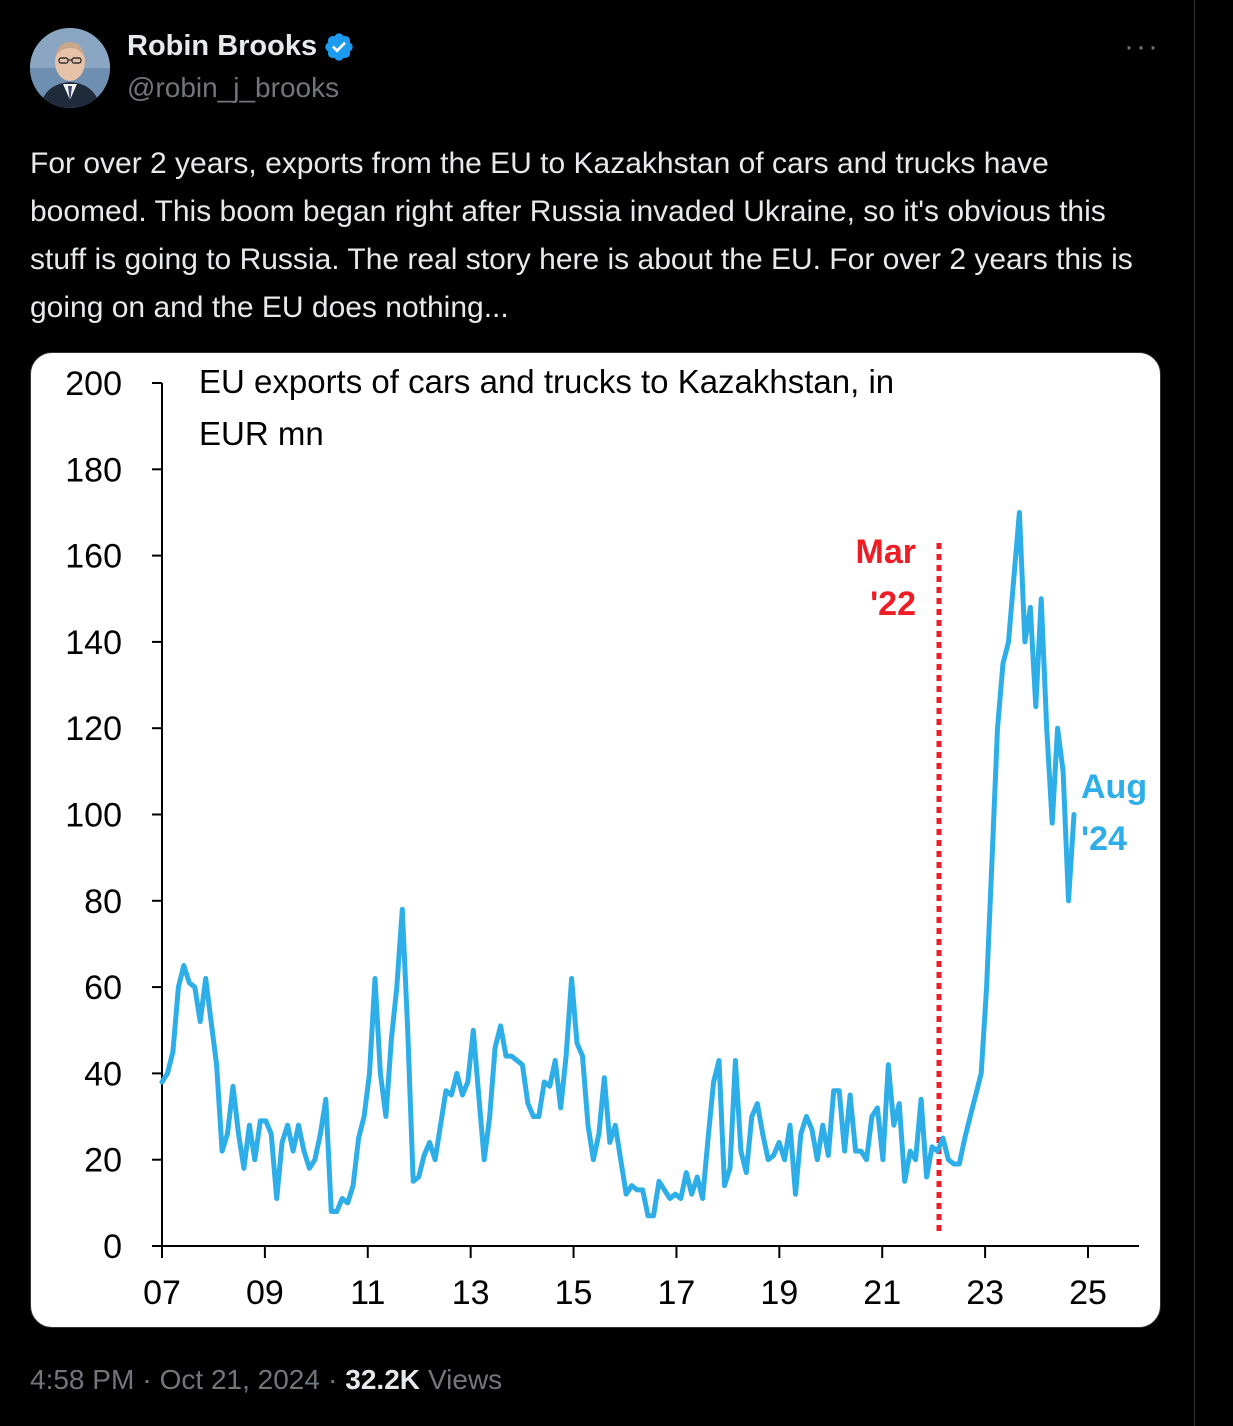 The image size is (1233, 1426). What do you see at coordinates (886, 552) in the screenshot?
I see `marker-label: Mar` at bounding box center [886, 552].